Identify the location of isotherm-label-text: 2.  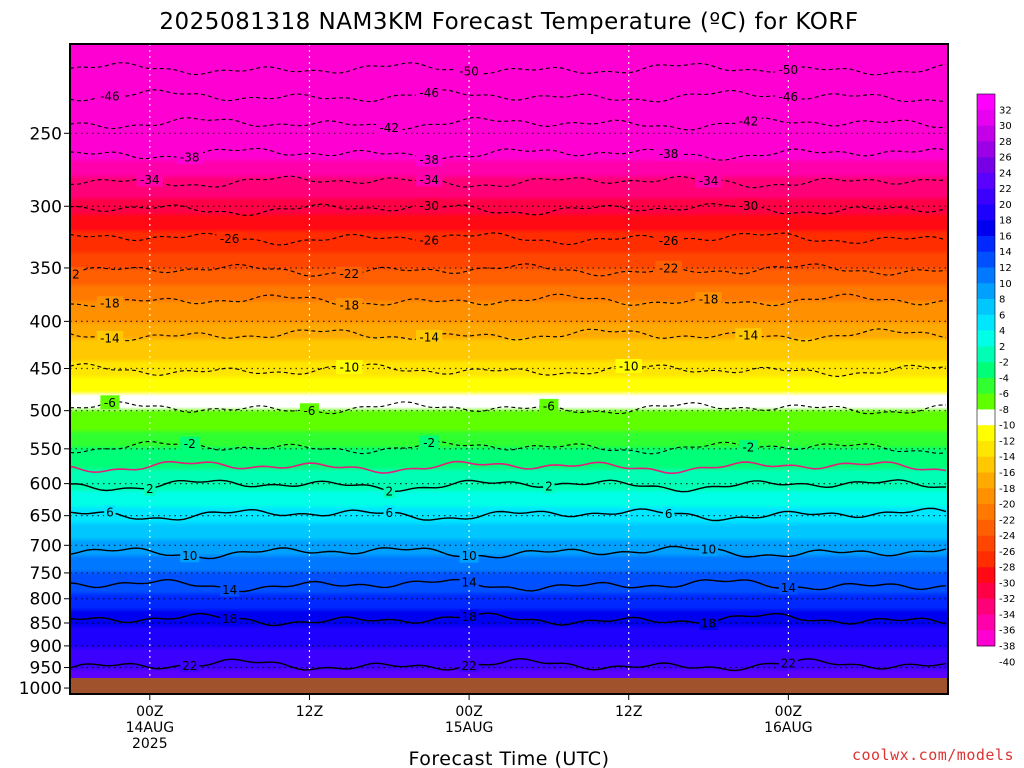
(389, 491).